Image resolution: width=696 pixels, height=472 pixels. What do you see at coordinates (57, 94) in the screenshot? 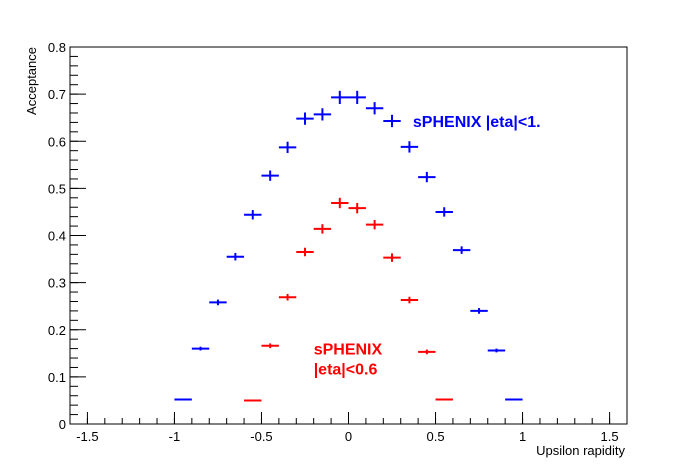
I see `y-tick-label: 0.7` at bounding box center [57, 94].